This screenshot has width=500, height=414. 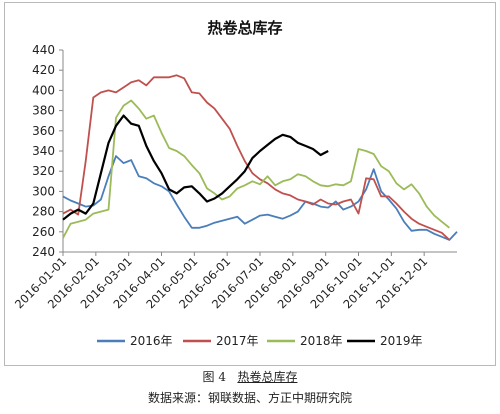 I want to click on figure-number: 图 4, so click(x=214, y=377).